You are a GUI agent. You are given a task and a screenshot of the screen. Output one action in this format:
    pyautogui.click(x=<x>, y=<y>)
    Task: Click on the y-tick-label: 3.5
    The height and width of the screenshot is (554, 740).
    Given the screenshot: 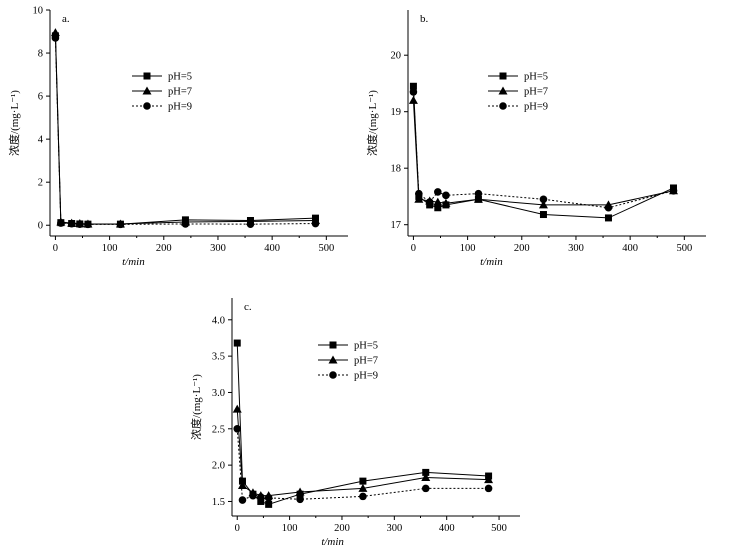 What is the action you would take?
    pyautogui.click(x=218, y=357)
    